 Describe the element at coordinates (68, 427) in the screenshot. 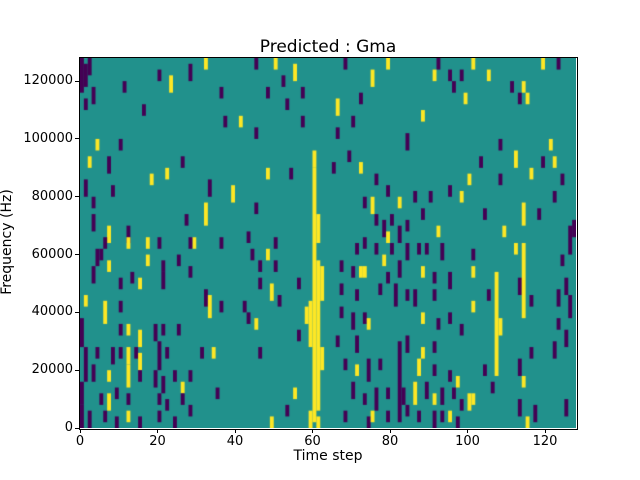

I see `y-tick-label: 0` at that location.